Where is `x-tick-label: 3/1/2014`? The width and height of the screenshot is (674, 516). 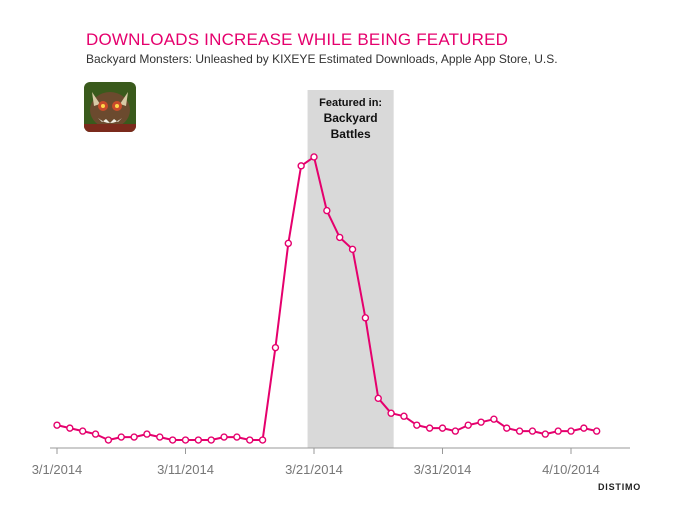
x-tick-label: 3/1/2014 is located at coordinates (57, 469).